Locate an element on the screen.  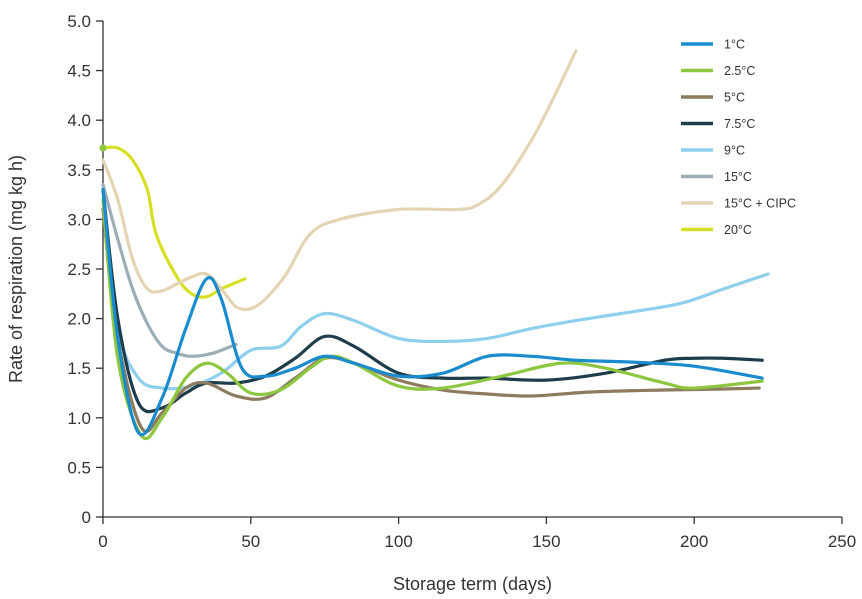
x-tick-label: 150 is located at coordinates (546, 541).